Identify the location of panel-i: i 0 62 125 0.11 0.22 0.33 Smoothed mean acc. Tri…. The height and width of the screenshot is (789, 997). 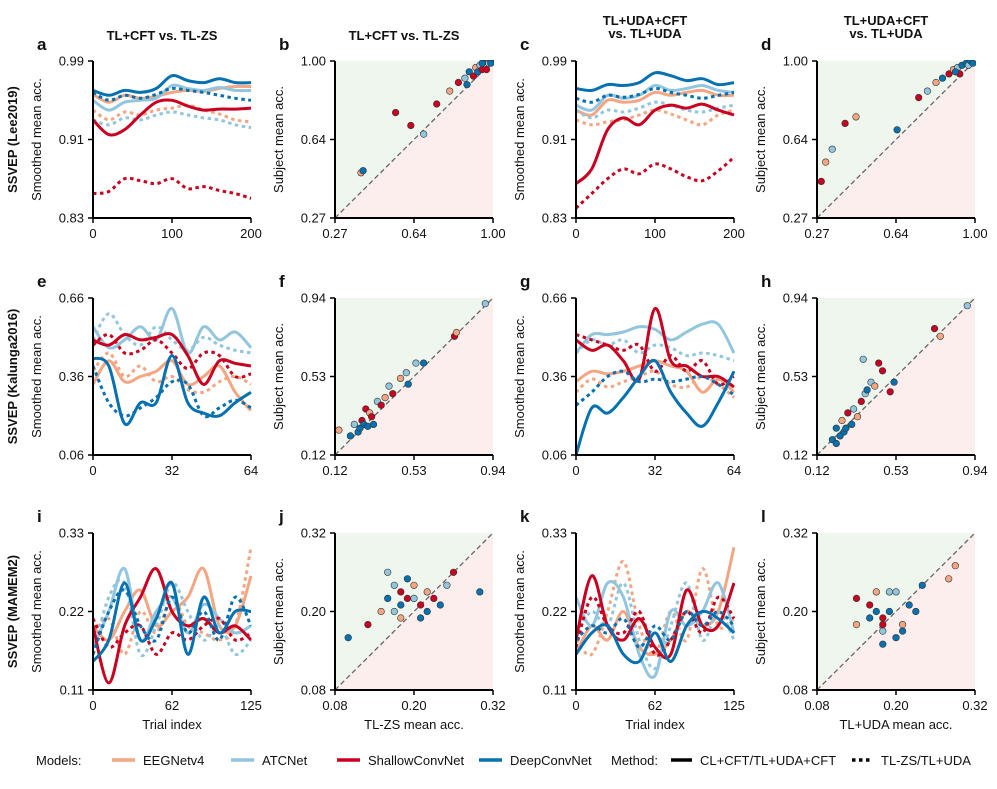
(145, 619).